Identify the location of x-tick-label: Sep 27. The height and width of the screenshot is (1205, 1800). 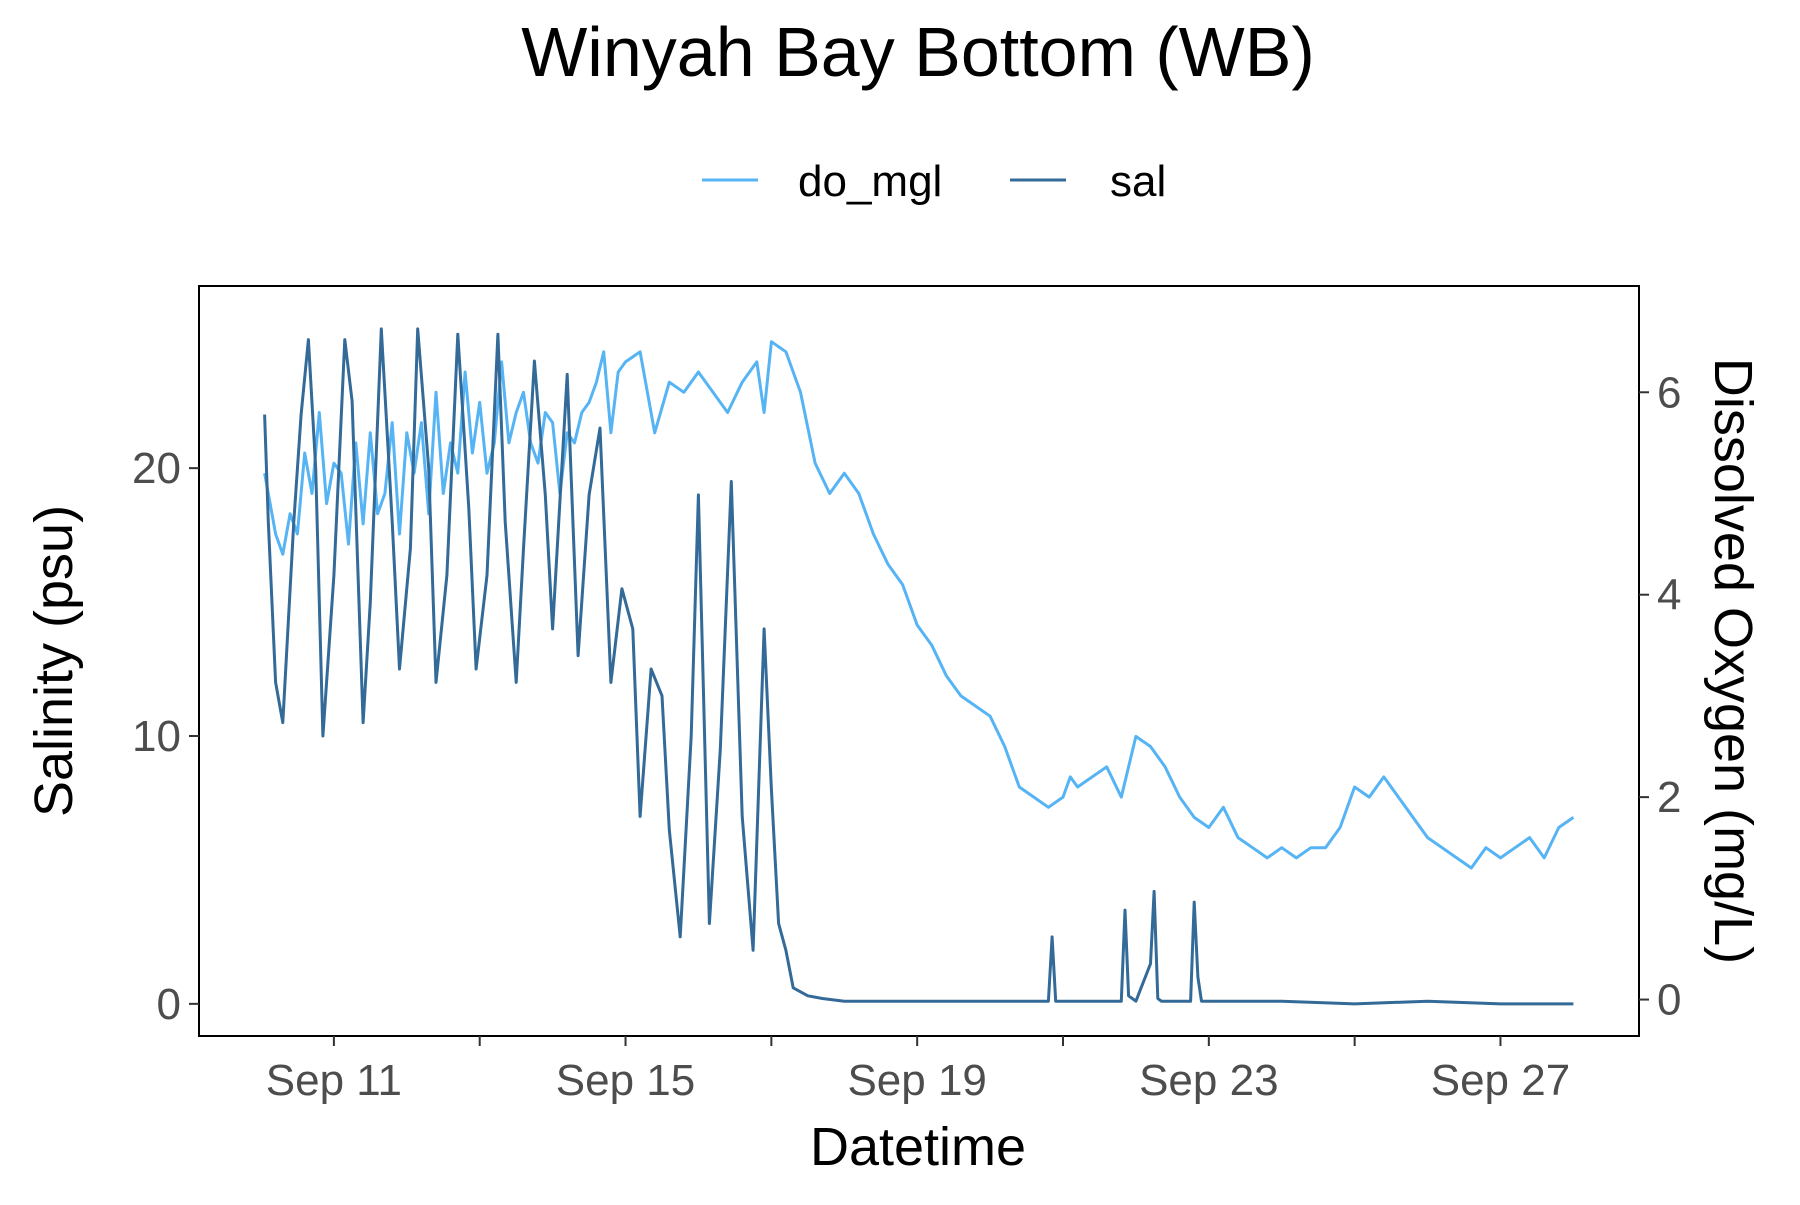
(1500, 1080).